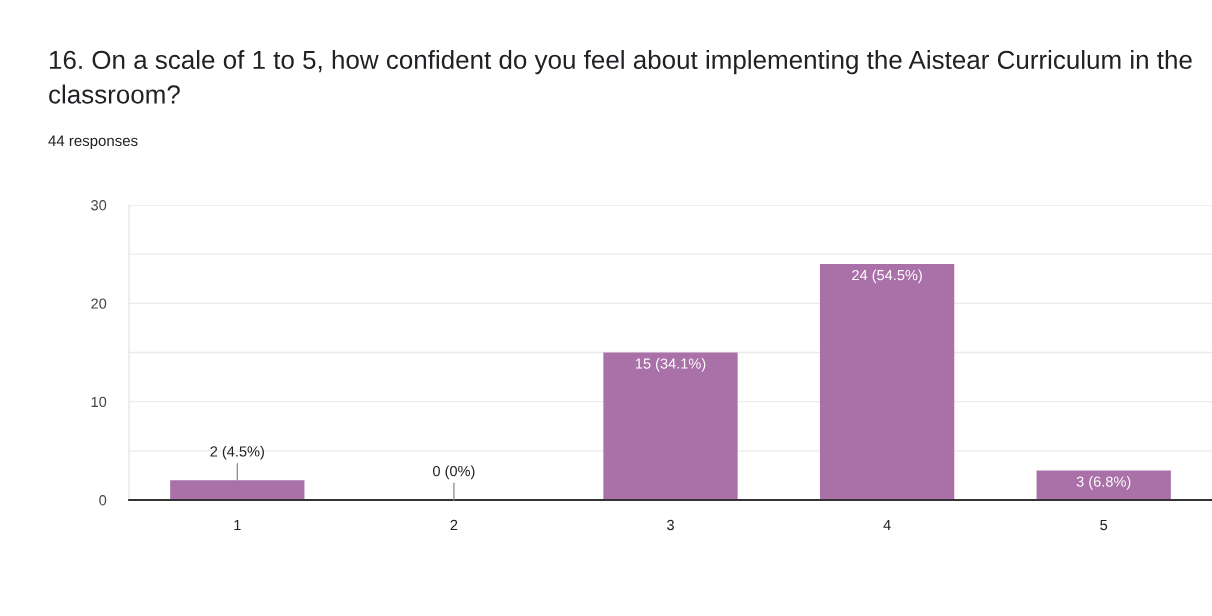  I want to click on data-label: 3 (6.8%), so click(1103, 483).